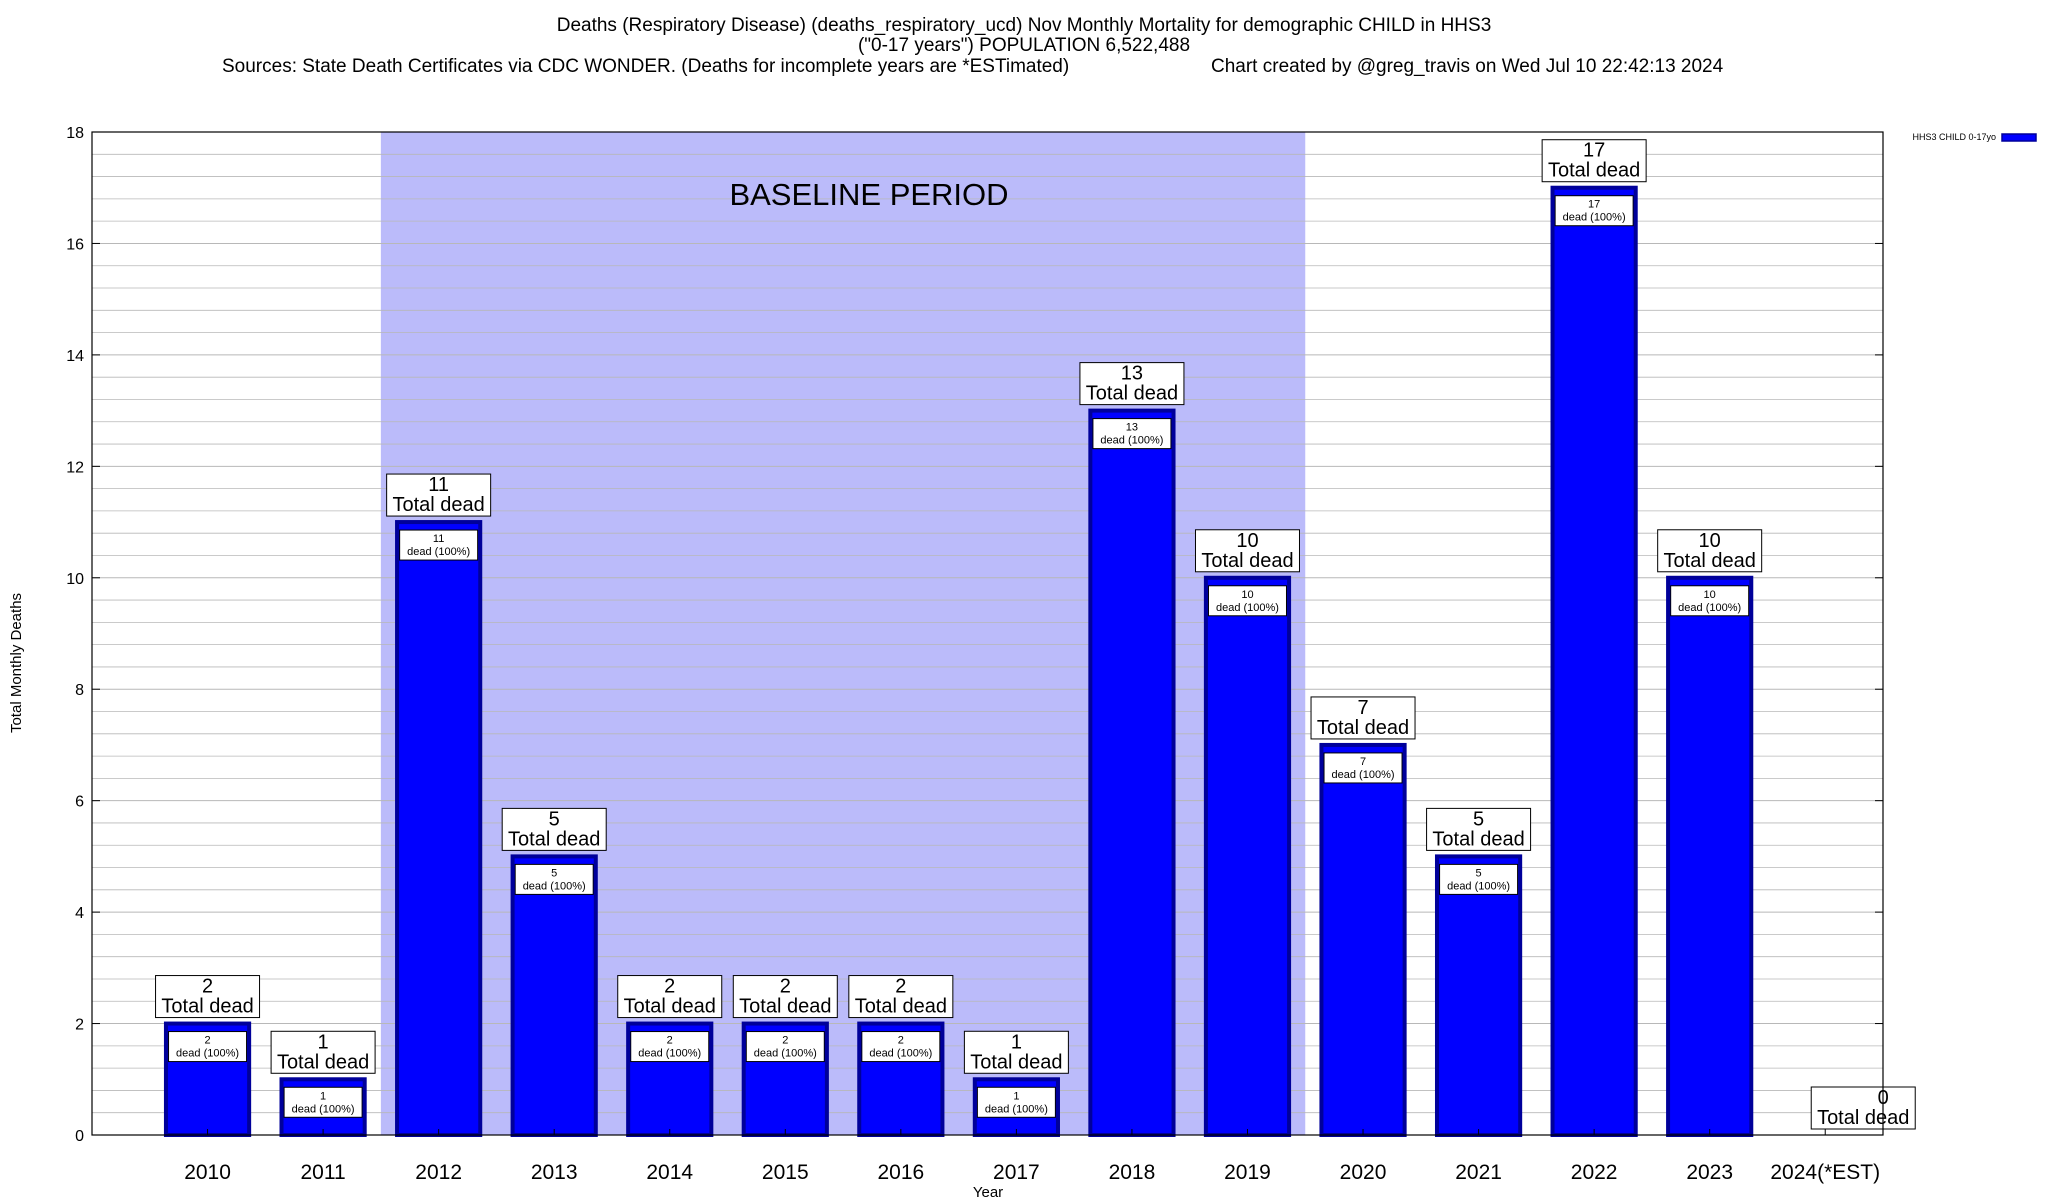  Describe the element at coordinates (1132, 773) in the screenshot. I see `bar-2018` at that location.